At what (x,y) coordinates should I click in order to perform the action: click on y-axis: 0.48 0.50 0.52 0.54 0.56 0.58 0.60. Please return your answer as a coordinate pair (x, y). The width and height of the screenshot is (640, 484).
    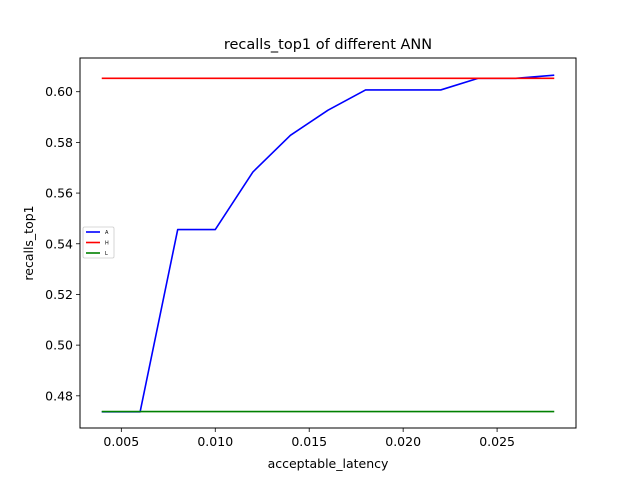
    Looking at the image, I should click on (62, 243).